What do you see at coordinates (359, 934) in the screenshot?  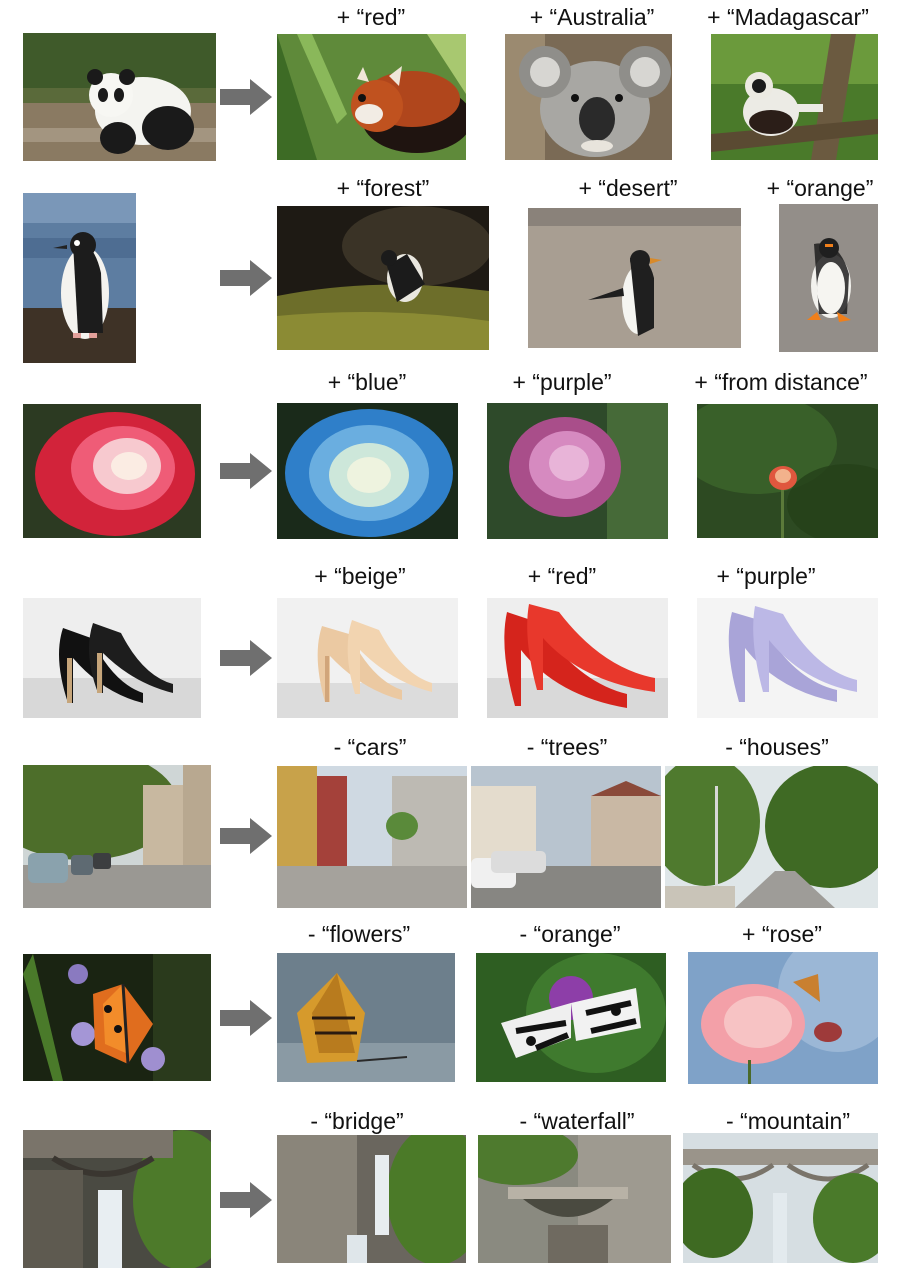 I see `edit-label: - “flowers”` at bounding box center [359, 934].